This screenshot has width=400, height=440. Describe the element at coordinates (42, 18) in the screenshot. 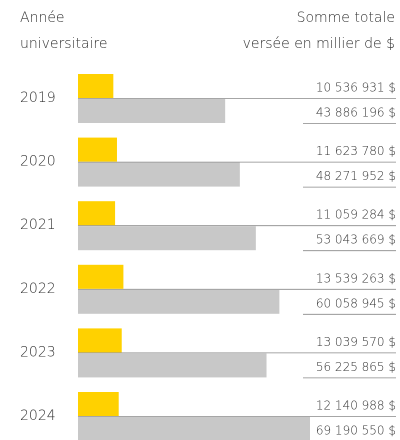

I see `category-header: Année` at that location.